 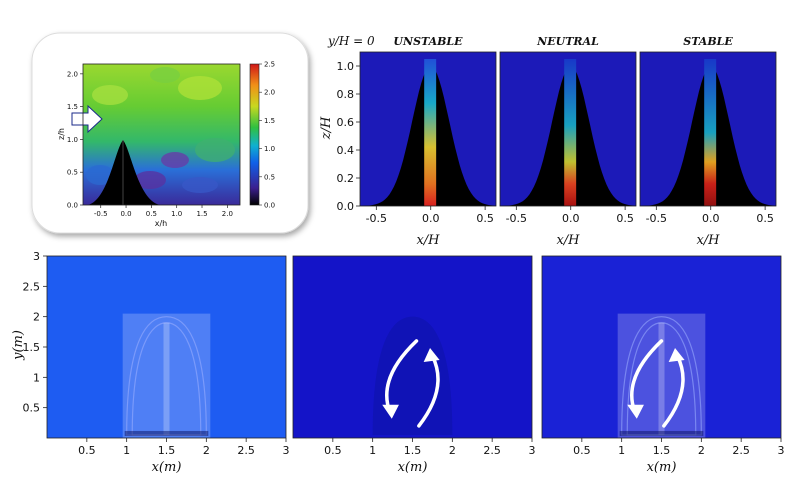 I want to click on colorbar-tick-label: 0.0, so click(x=269, y=206).